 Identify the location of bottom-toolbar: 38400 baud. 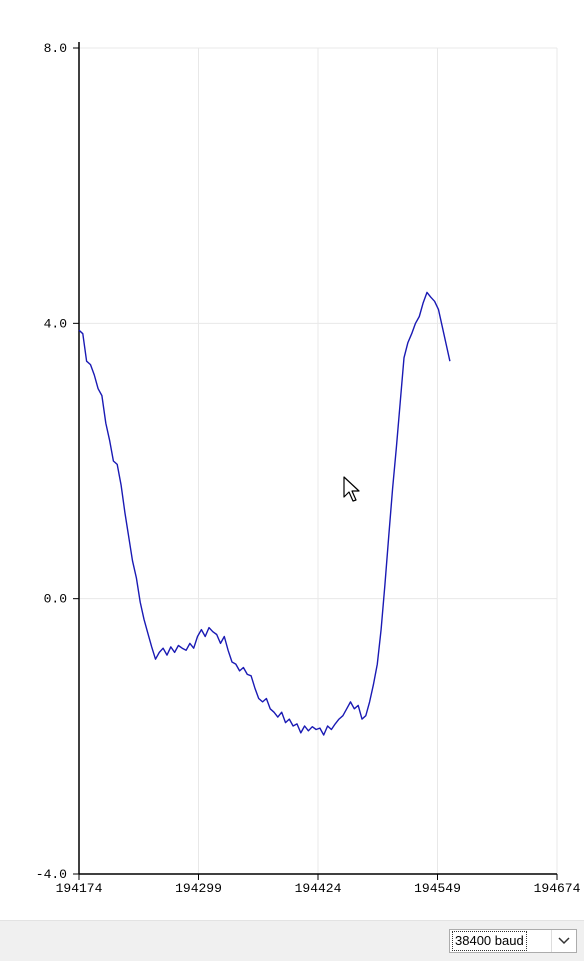
(292, 940).